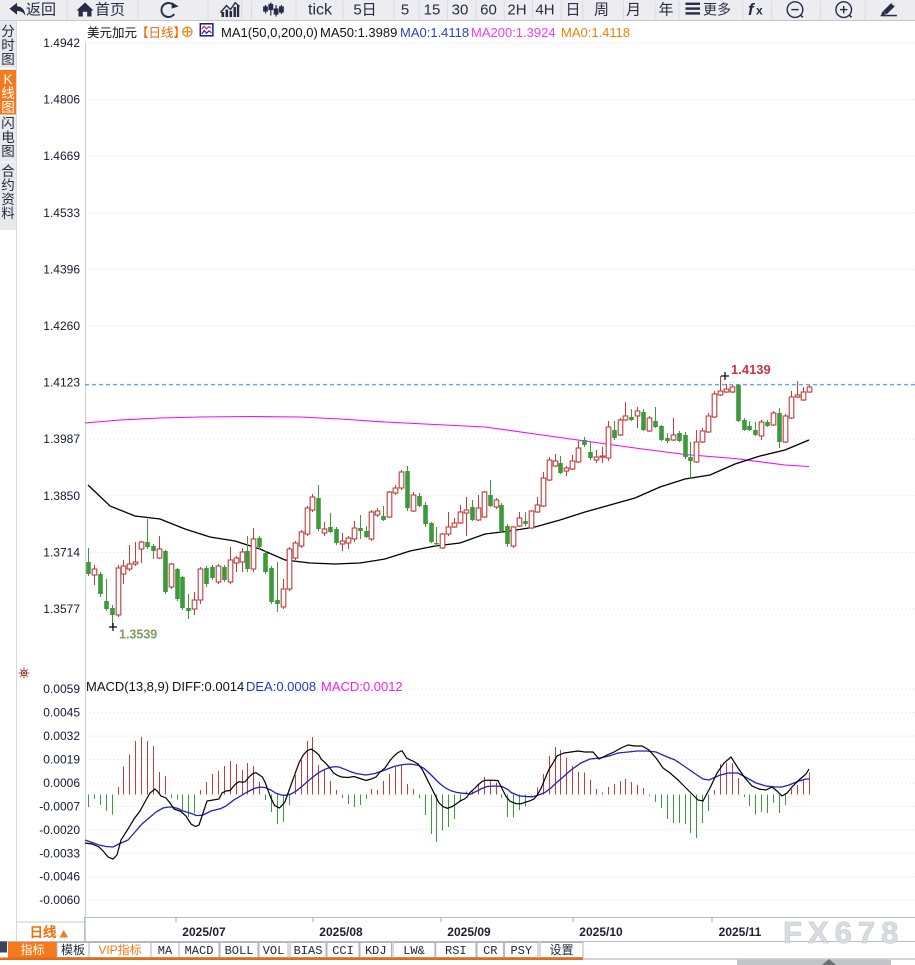 The height and width of the screenshot is (965, 915). Describe the element at coordinates (61, 100) in the screenshot. I see `svg-text: 1.4806` at that location.